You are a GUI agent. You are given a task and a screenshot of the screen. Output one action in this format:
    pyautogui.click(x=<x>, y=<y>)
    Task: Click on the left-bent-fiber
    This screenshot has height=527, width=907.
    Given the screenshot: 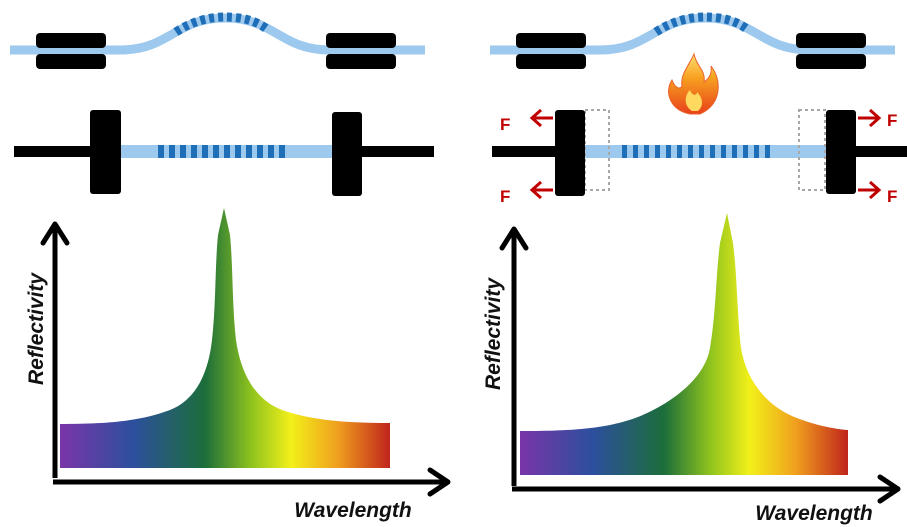 What is the action you would take?
    pyautogui.click(x=217, y=40)
    